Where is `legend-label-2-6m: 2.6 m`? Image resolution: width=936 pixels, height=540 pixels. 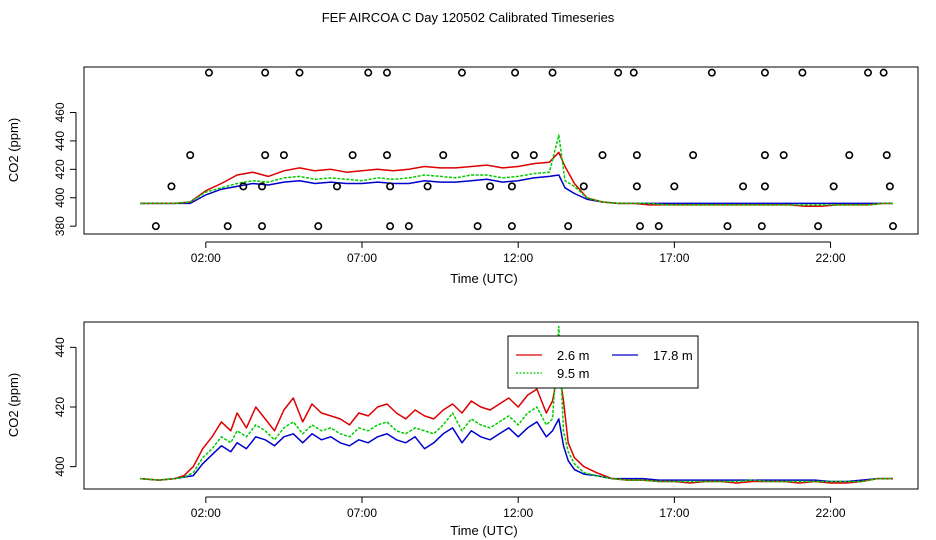 legend-label-2-6m: 2.6 m is located at coordinates (573, 355).